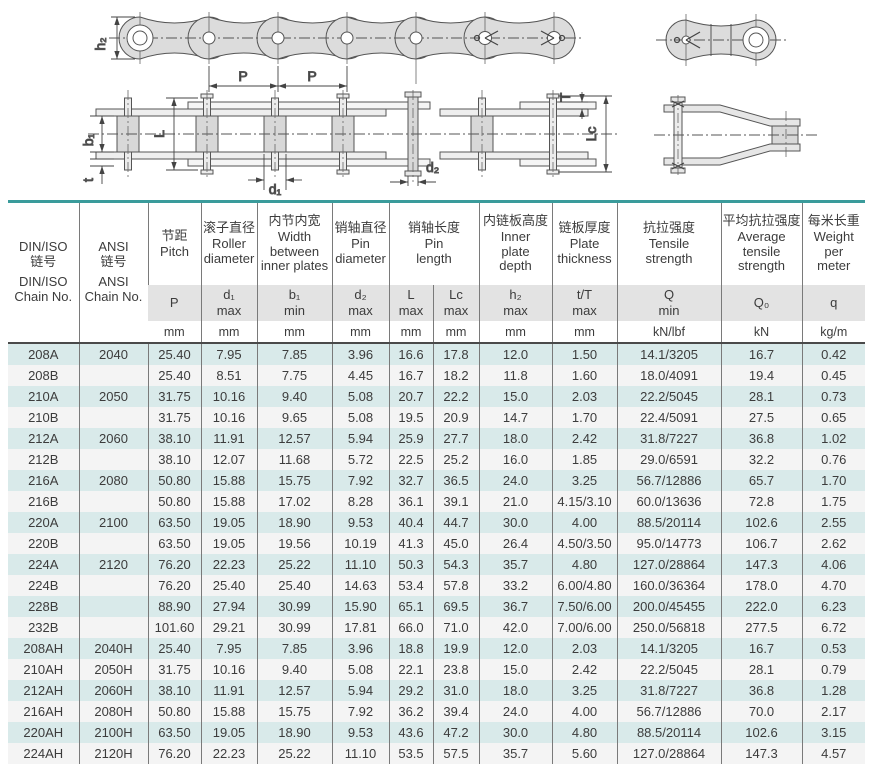  What do you see at coordinates (515, 711) in the screenshot?
I see `cell: 24.0` at bounding box center [515, 711].